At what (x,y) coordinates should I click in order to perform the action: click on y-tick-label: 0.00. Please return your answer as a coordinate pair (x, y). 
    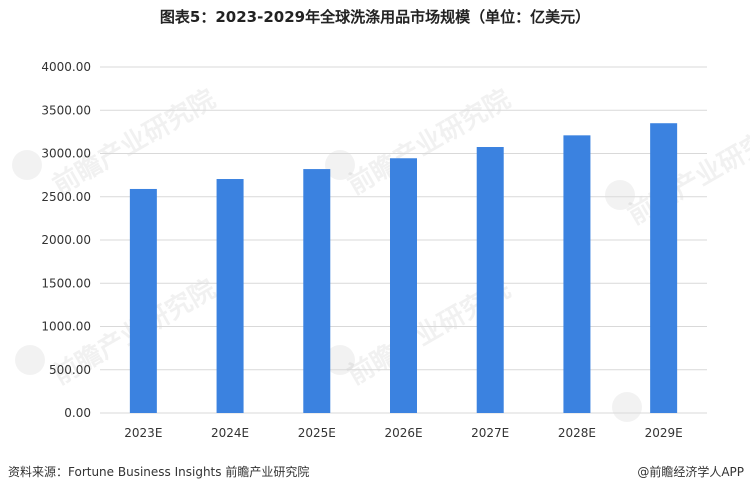
    Looking at the image, I should click on (77, 413).